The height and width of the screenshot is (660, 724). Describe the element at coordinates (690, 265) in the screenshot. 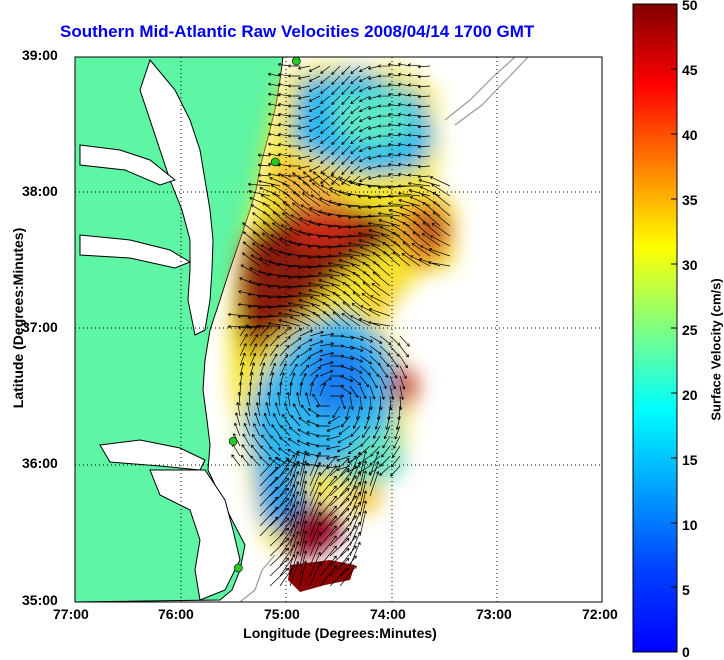

I see `colorbar-tick-30: 30` at that location.